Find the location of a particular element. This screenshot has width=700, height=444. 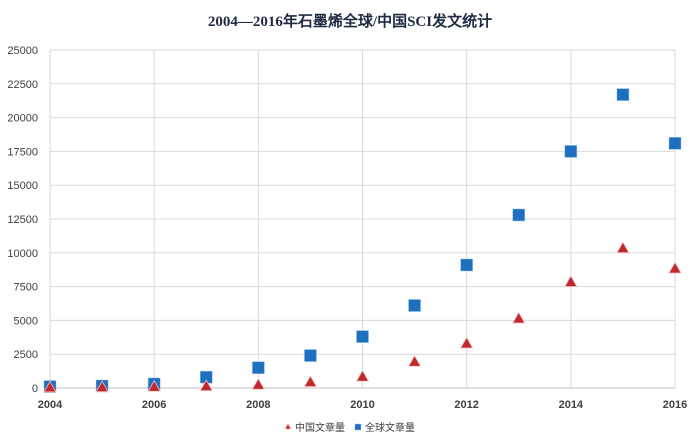

x-tick-label: 2006 is located at coordinates (154, 405).